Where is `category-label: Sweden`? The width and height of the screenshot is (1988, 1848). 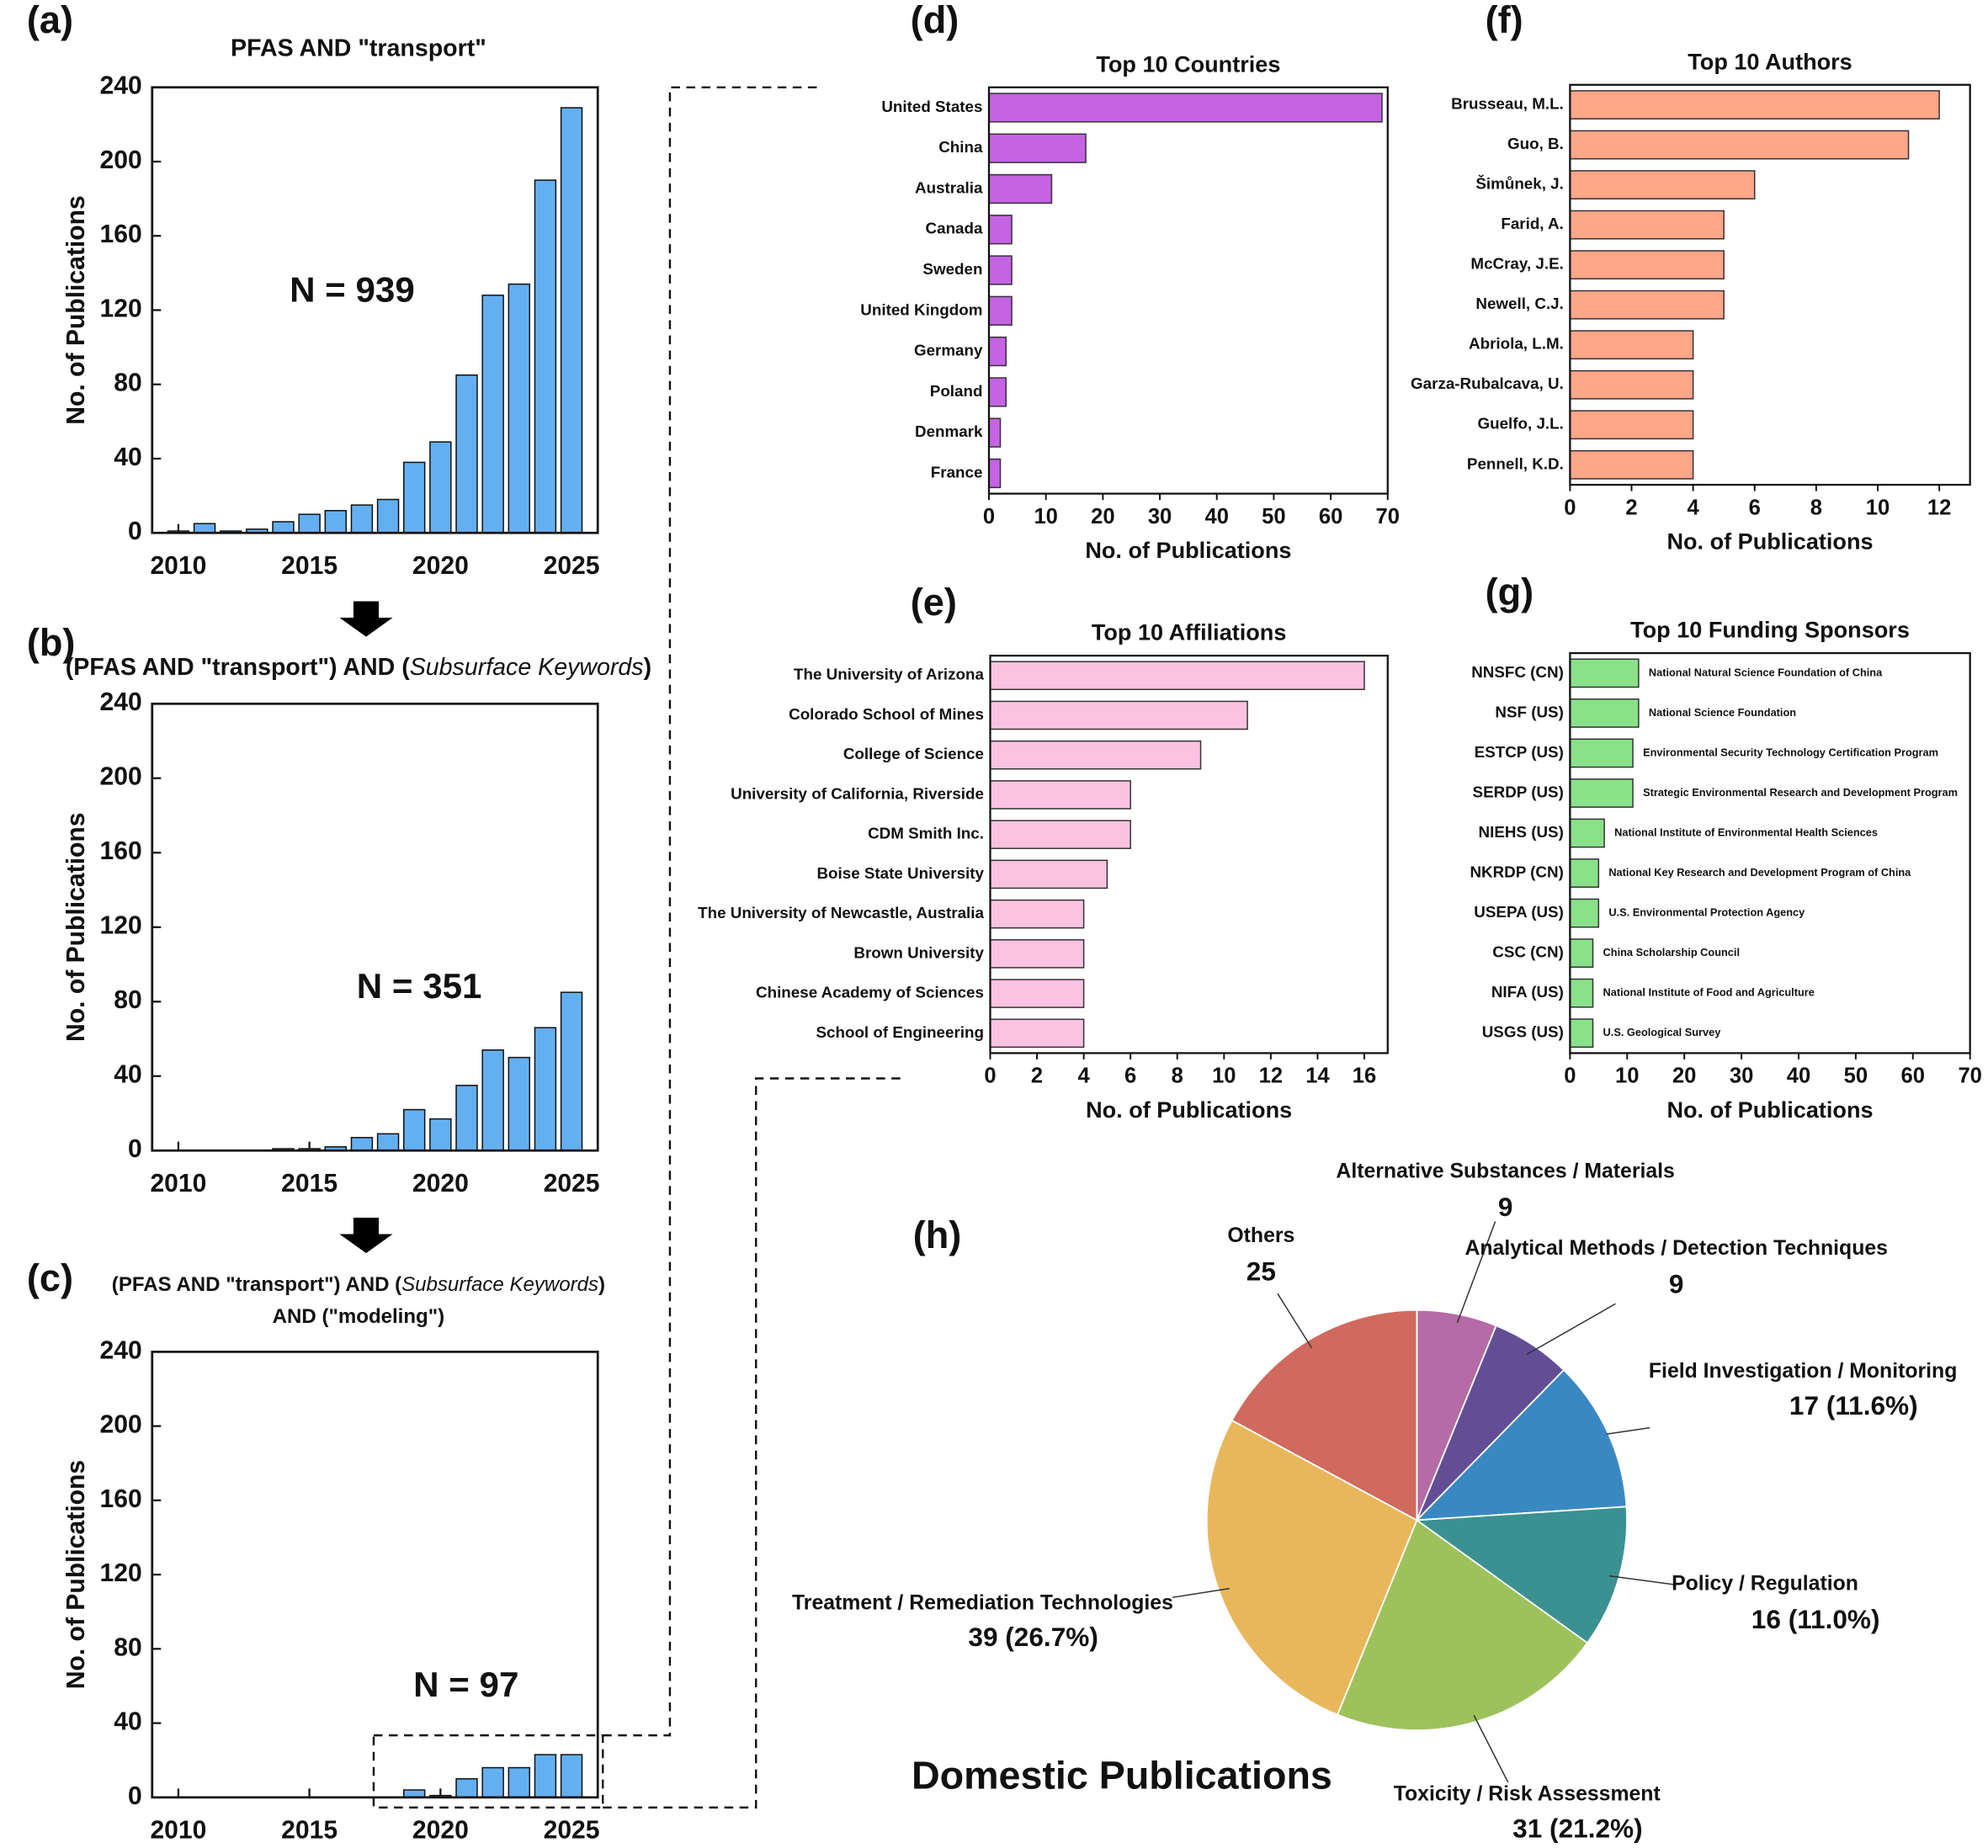 category-label: Sweden is located at coordinates (952, 269).